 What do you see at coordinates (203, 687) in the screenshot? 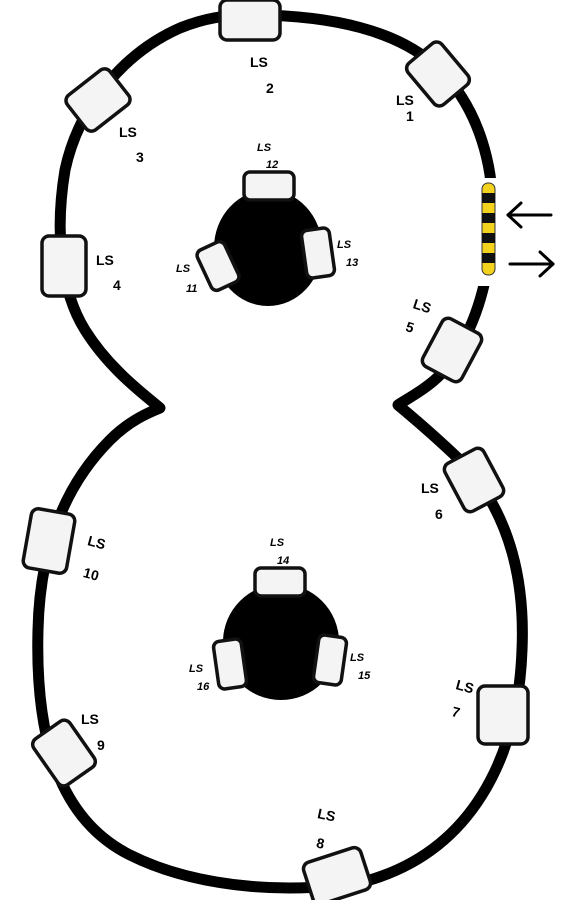
I see `svg-text: 16` at bounding box center [203, 687].